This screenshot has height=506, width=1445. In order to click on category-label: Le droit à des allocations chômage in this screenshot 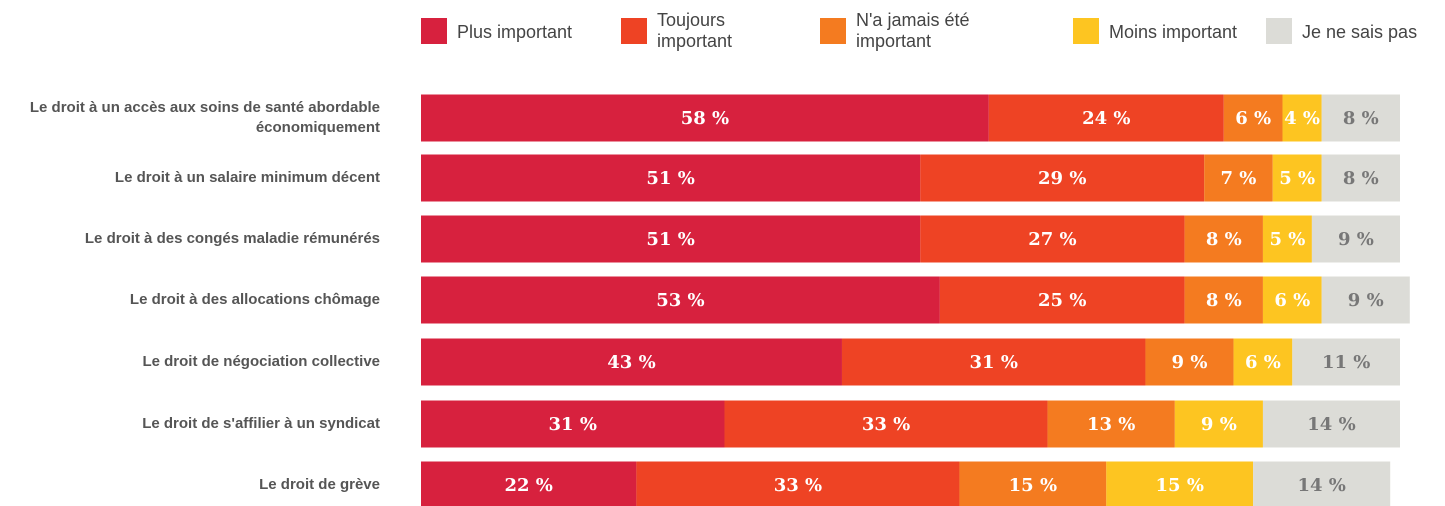, I will do `click(254, 299)`.